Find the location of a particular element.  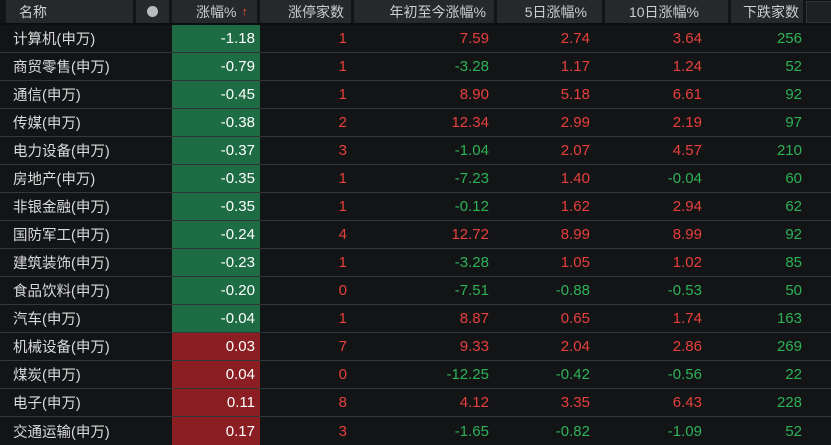

sector-name: 商贸零售(申万) is located at coordinates (61, 68).